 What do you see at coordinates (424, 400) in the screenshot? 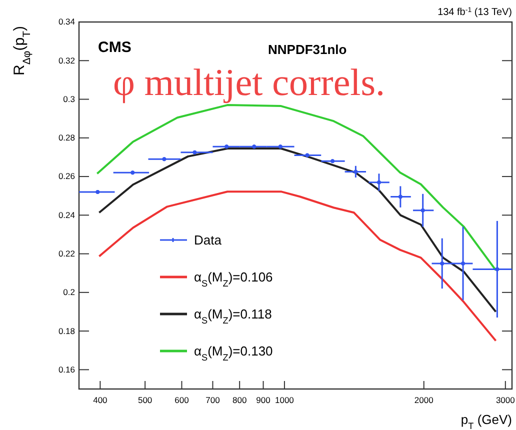
I see `x-tick-label: 2000` at bounding box center [424, 400].